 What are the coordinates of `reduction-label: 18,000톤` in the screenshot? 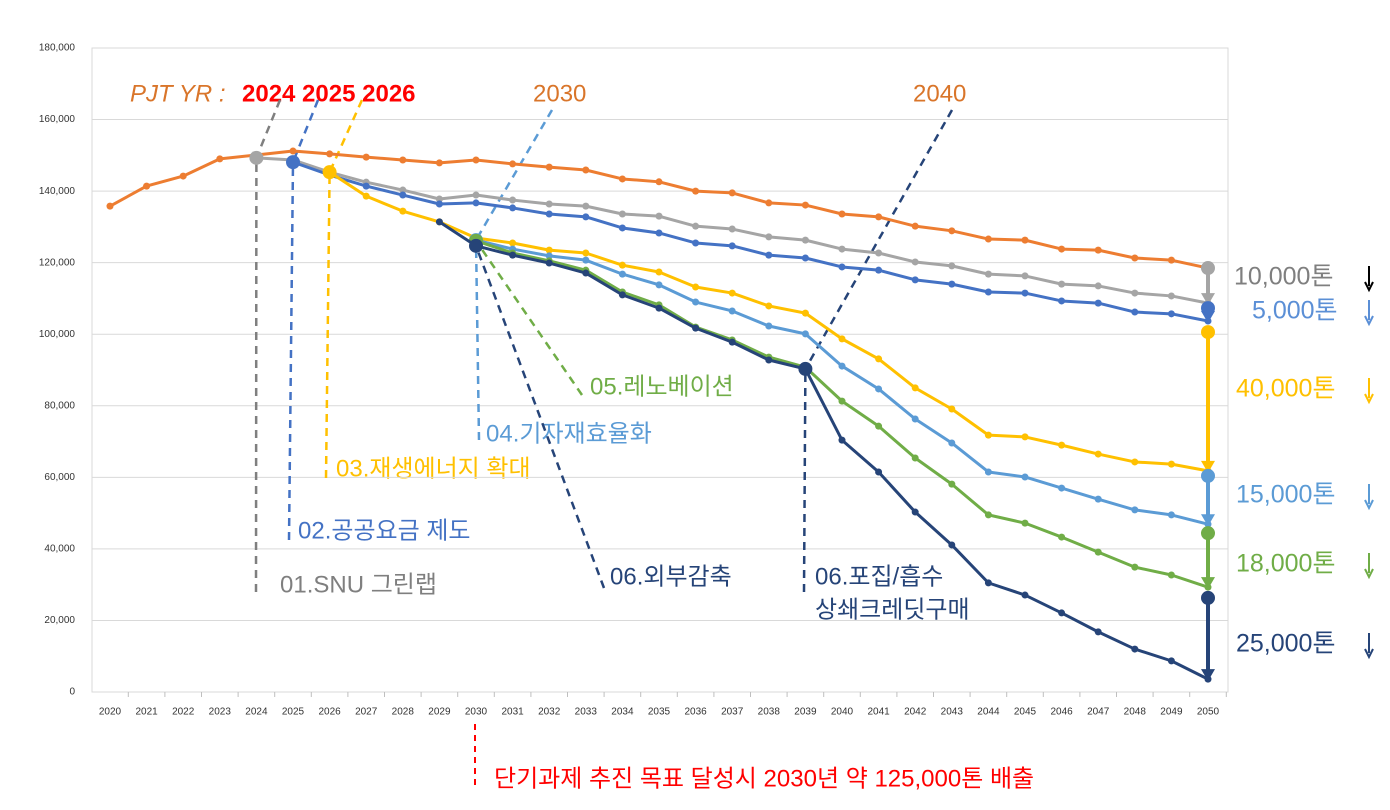 It's located at (1285, 564).